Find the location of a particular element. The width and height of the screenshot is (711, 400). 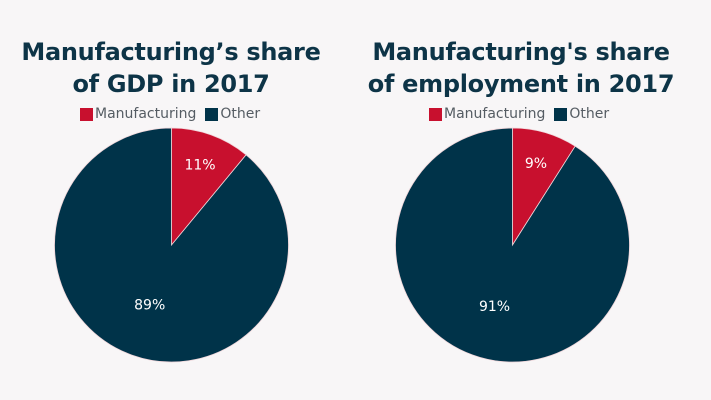

data-label-other: 89% is located at coordinates (149, 306).